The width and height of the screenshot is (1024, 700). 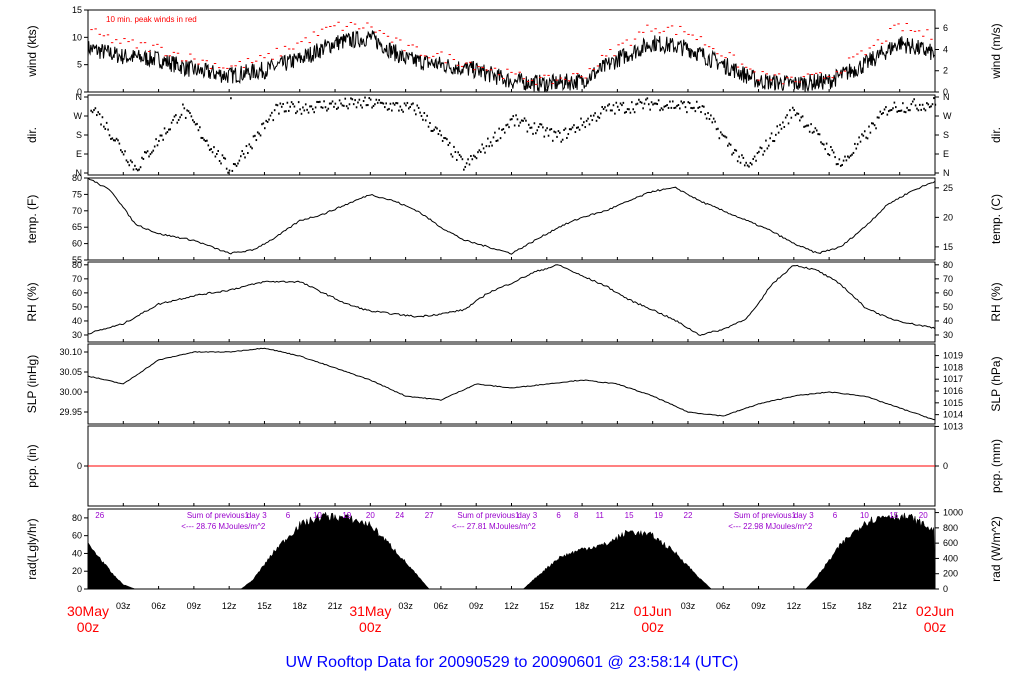 What do you see at coordinates (264, 515) in the screenshot?
I see `rad-hour-label: 3` at bounding box center [264, 515].